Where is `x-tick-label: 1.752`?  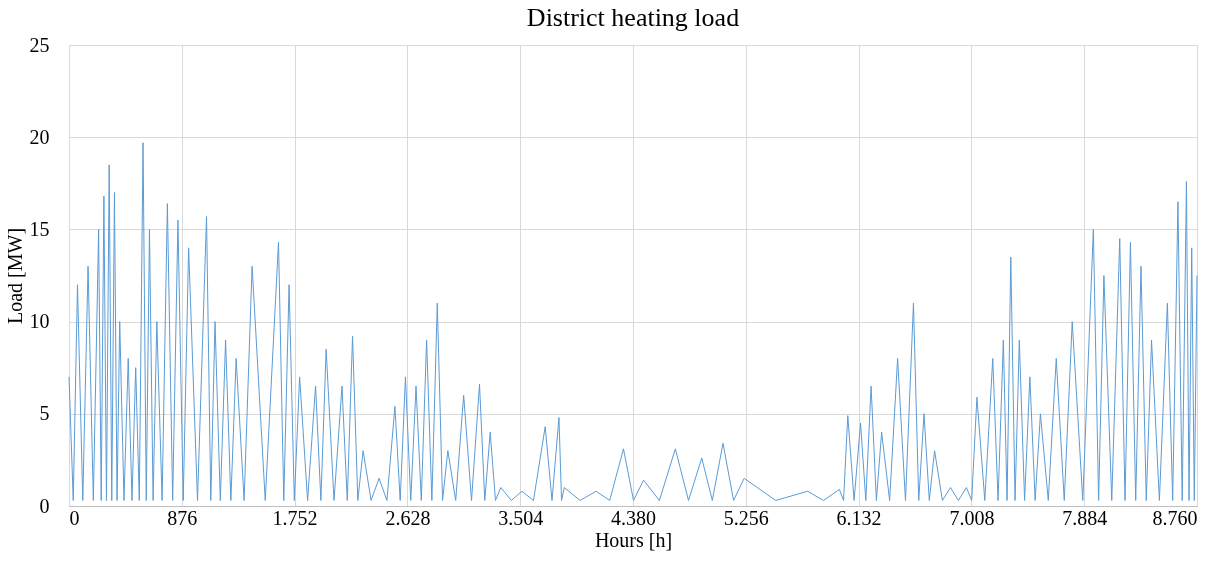
x-tick-label: 1.752 is located at coordinates (295, 517).